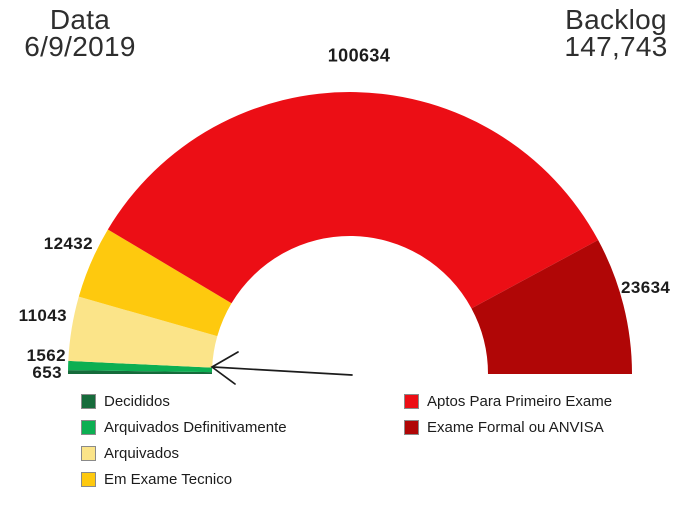 The image size is (688, 522). Describe the element at coordinates (184, 453) in the screenshot. I see `legend-item-arquivados: Arquivados` at that location.